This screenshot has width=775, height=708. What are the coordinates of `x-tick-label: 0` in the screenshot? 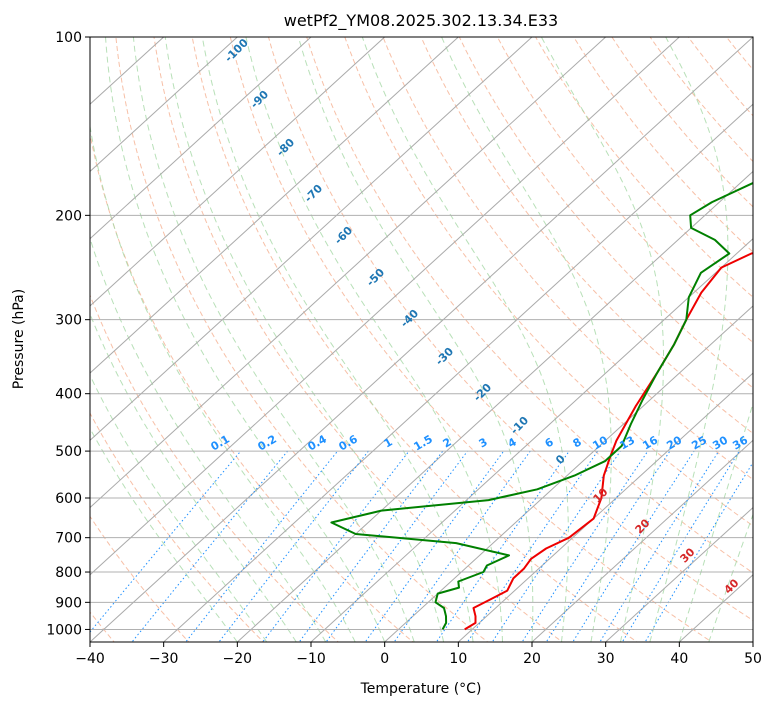 It's located at (384, 659).